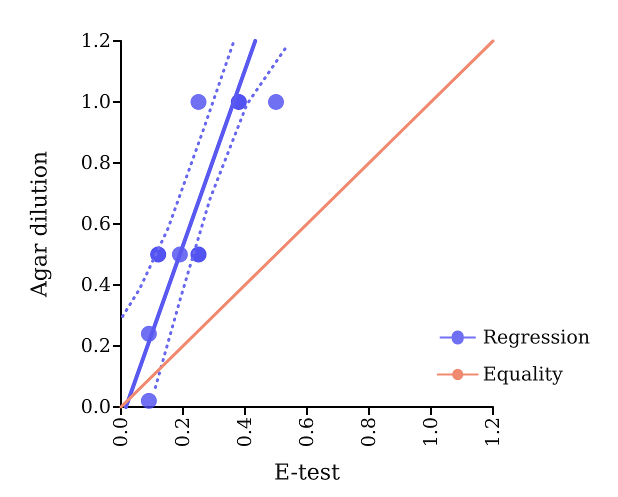  Describe the element at coordinates (95, 346) in the screenshot. I see `y-tick-label: 0.2` at that location.